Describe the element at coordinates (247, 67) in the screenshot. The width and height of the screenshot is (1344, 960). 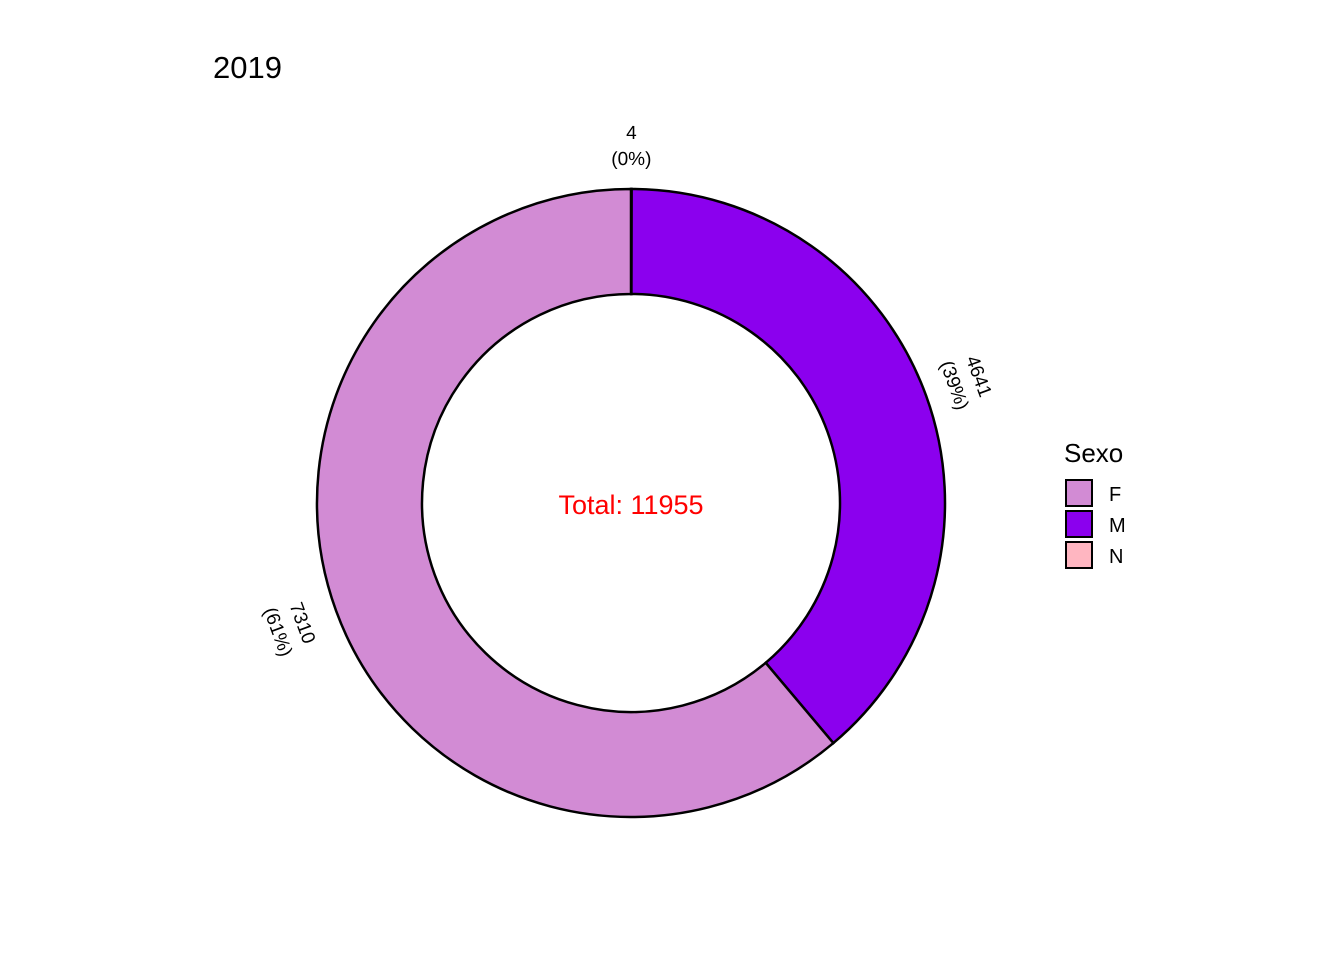
I see `chart-title: 2019` at that location.